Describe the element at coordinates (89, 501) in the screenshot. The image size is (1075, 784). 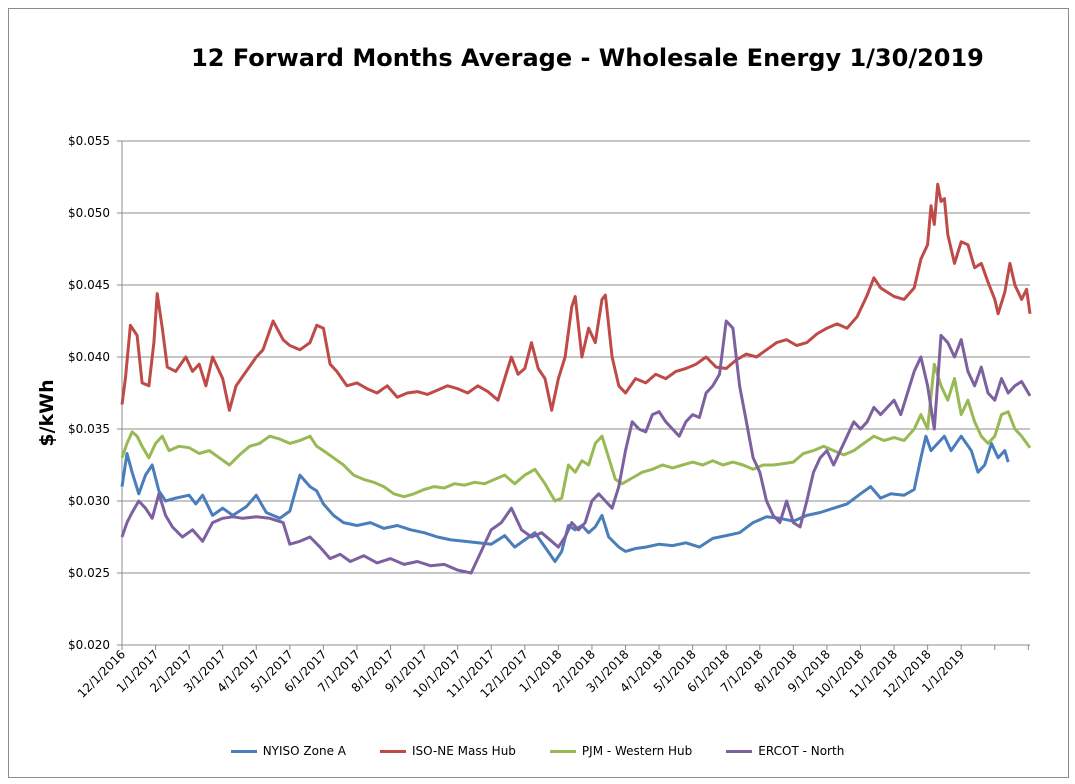
I see `y-tick-label: $0.030` at that location.